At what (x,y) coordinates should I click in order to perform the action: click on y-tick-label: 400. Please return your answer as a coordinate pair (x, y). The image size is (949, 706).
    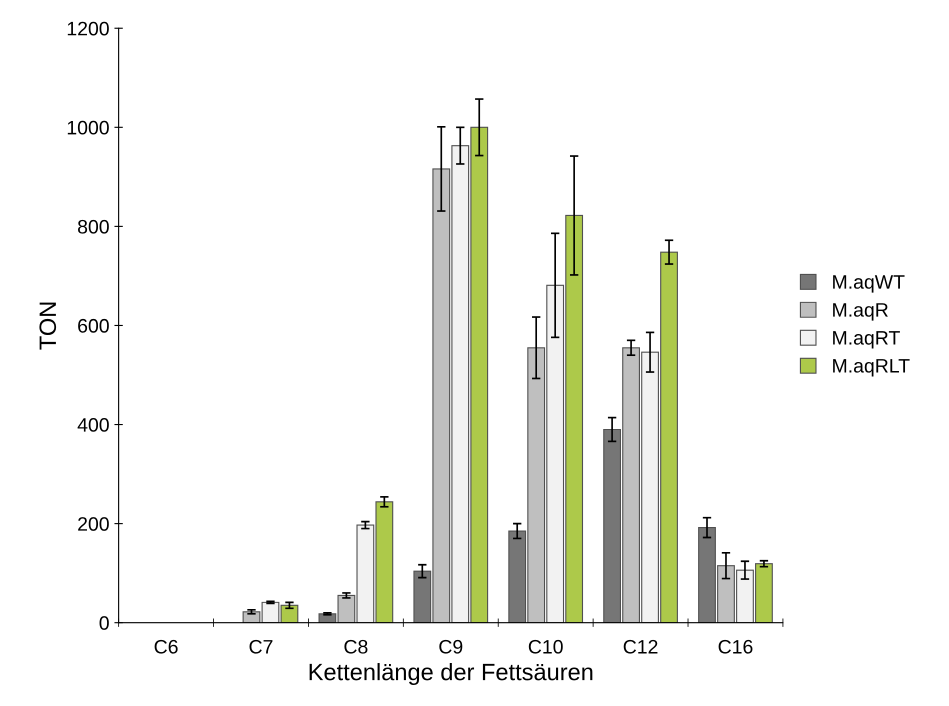
    Looking at the image, I should click on (93, 425).